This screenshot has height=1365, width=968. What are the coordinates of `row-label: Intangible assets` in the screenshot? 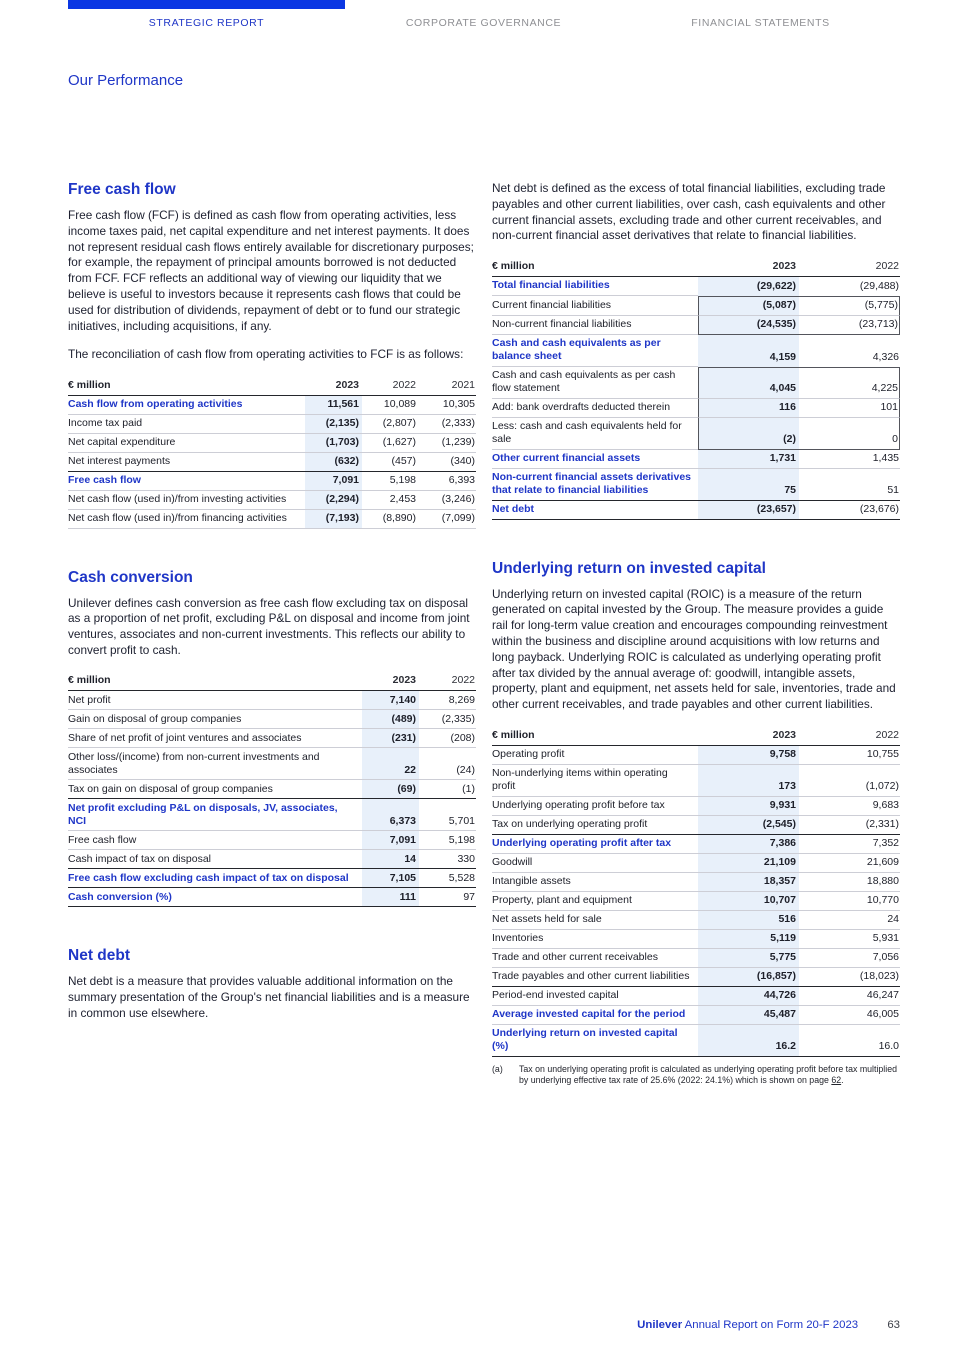 It's located at (595, 882).